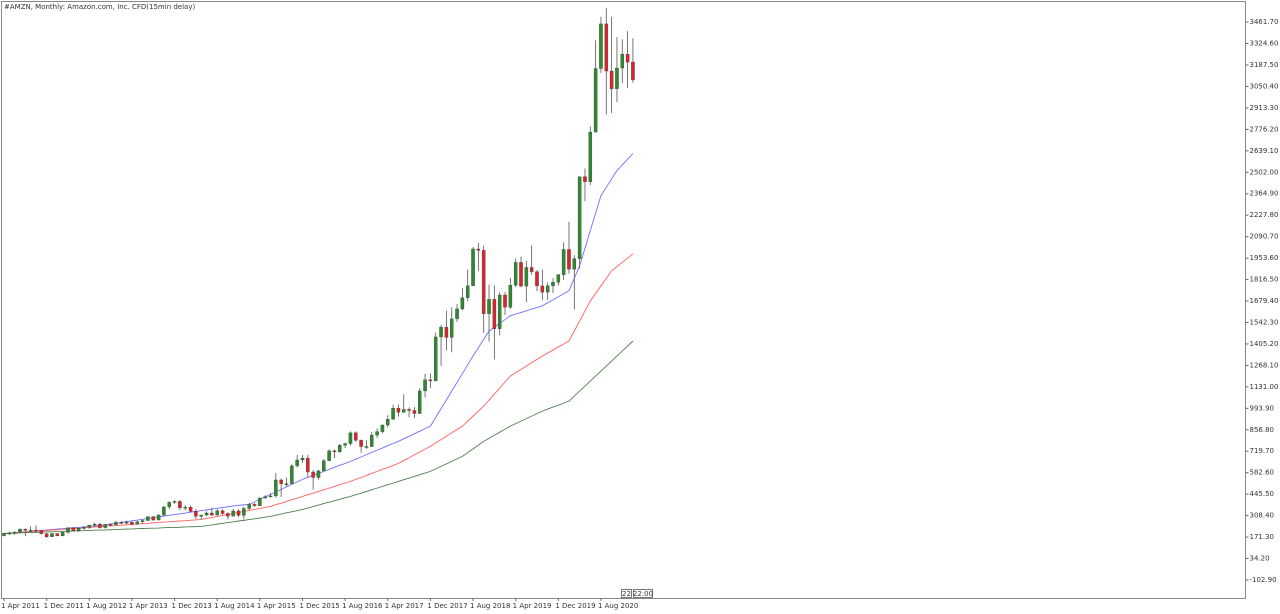 The width and height of the screenshot is (1280, 614). Describe the element at coordinates (276, 606) in the screenshot. I see `x-tick-label: 1 Apr 2015` at that location.